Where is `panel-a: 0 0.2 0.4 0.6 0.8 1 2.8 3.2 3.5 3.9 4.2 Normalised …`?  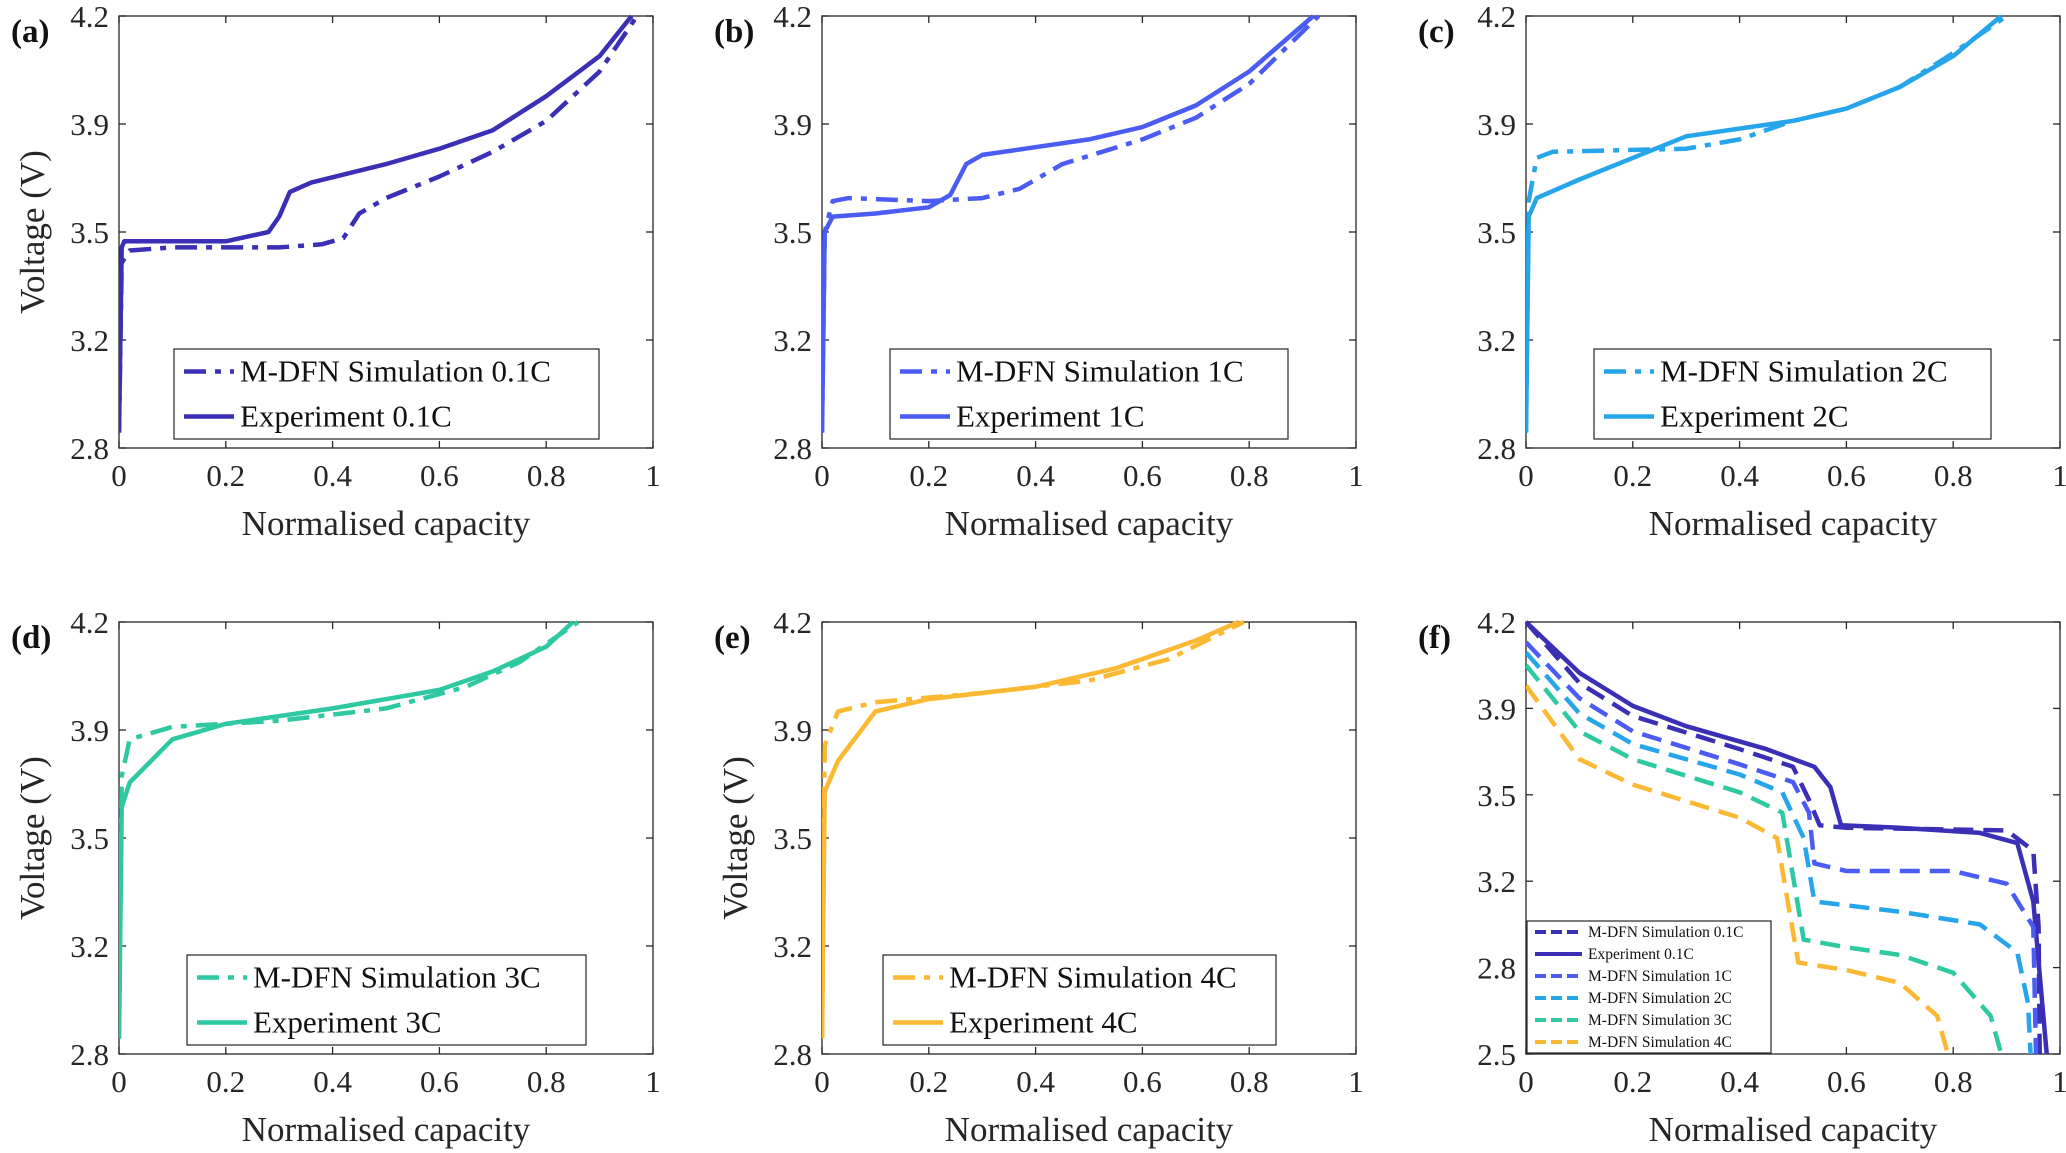 panel-a: 0 0.2 0.4 0.6 0.8 1 2.8 3.2 3.5 3.9 4.2 Normalised … is located at coordinates (336, 271).